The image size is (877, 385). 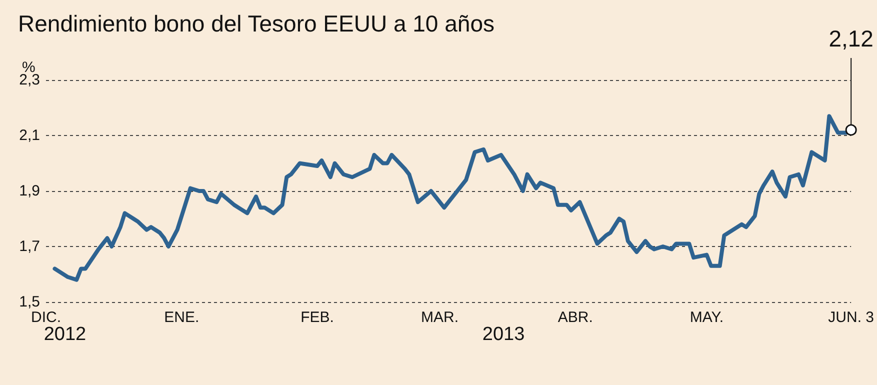 What do you see at coordinates (256, 23) in the screenshot?
I see `chart-title: Rendimiento bono del Tesoro EEUU a 10 años` at bounding box center [256, 23].